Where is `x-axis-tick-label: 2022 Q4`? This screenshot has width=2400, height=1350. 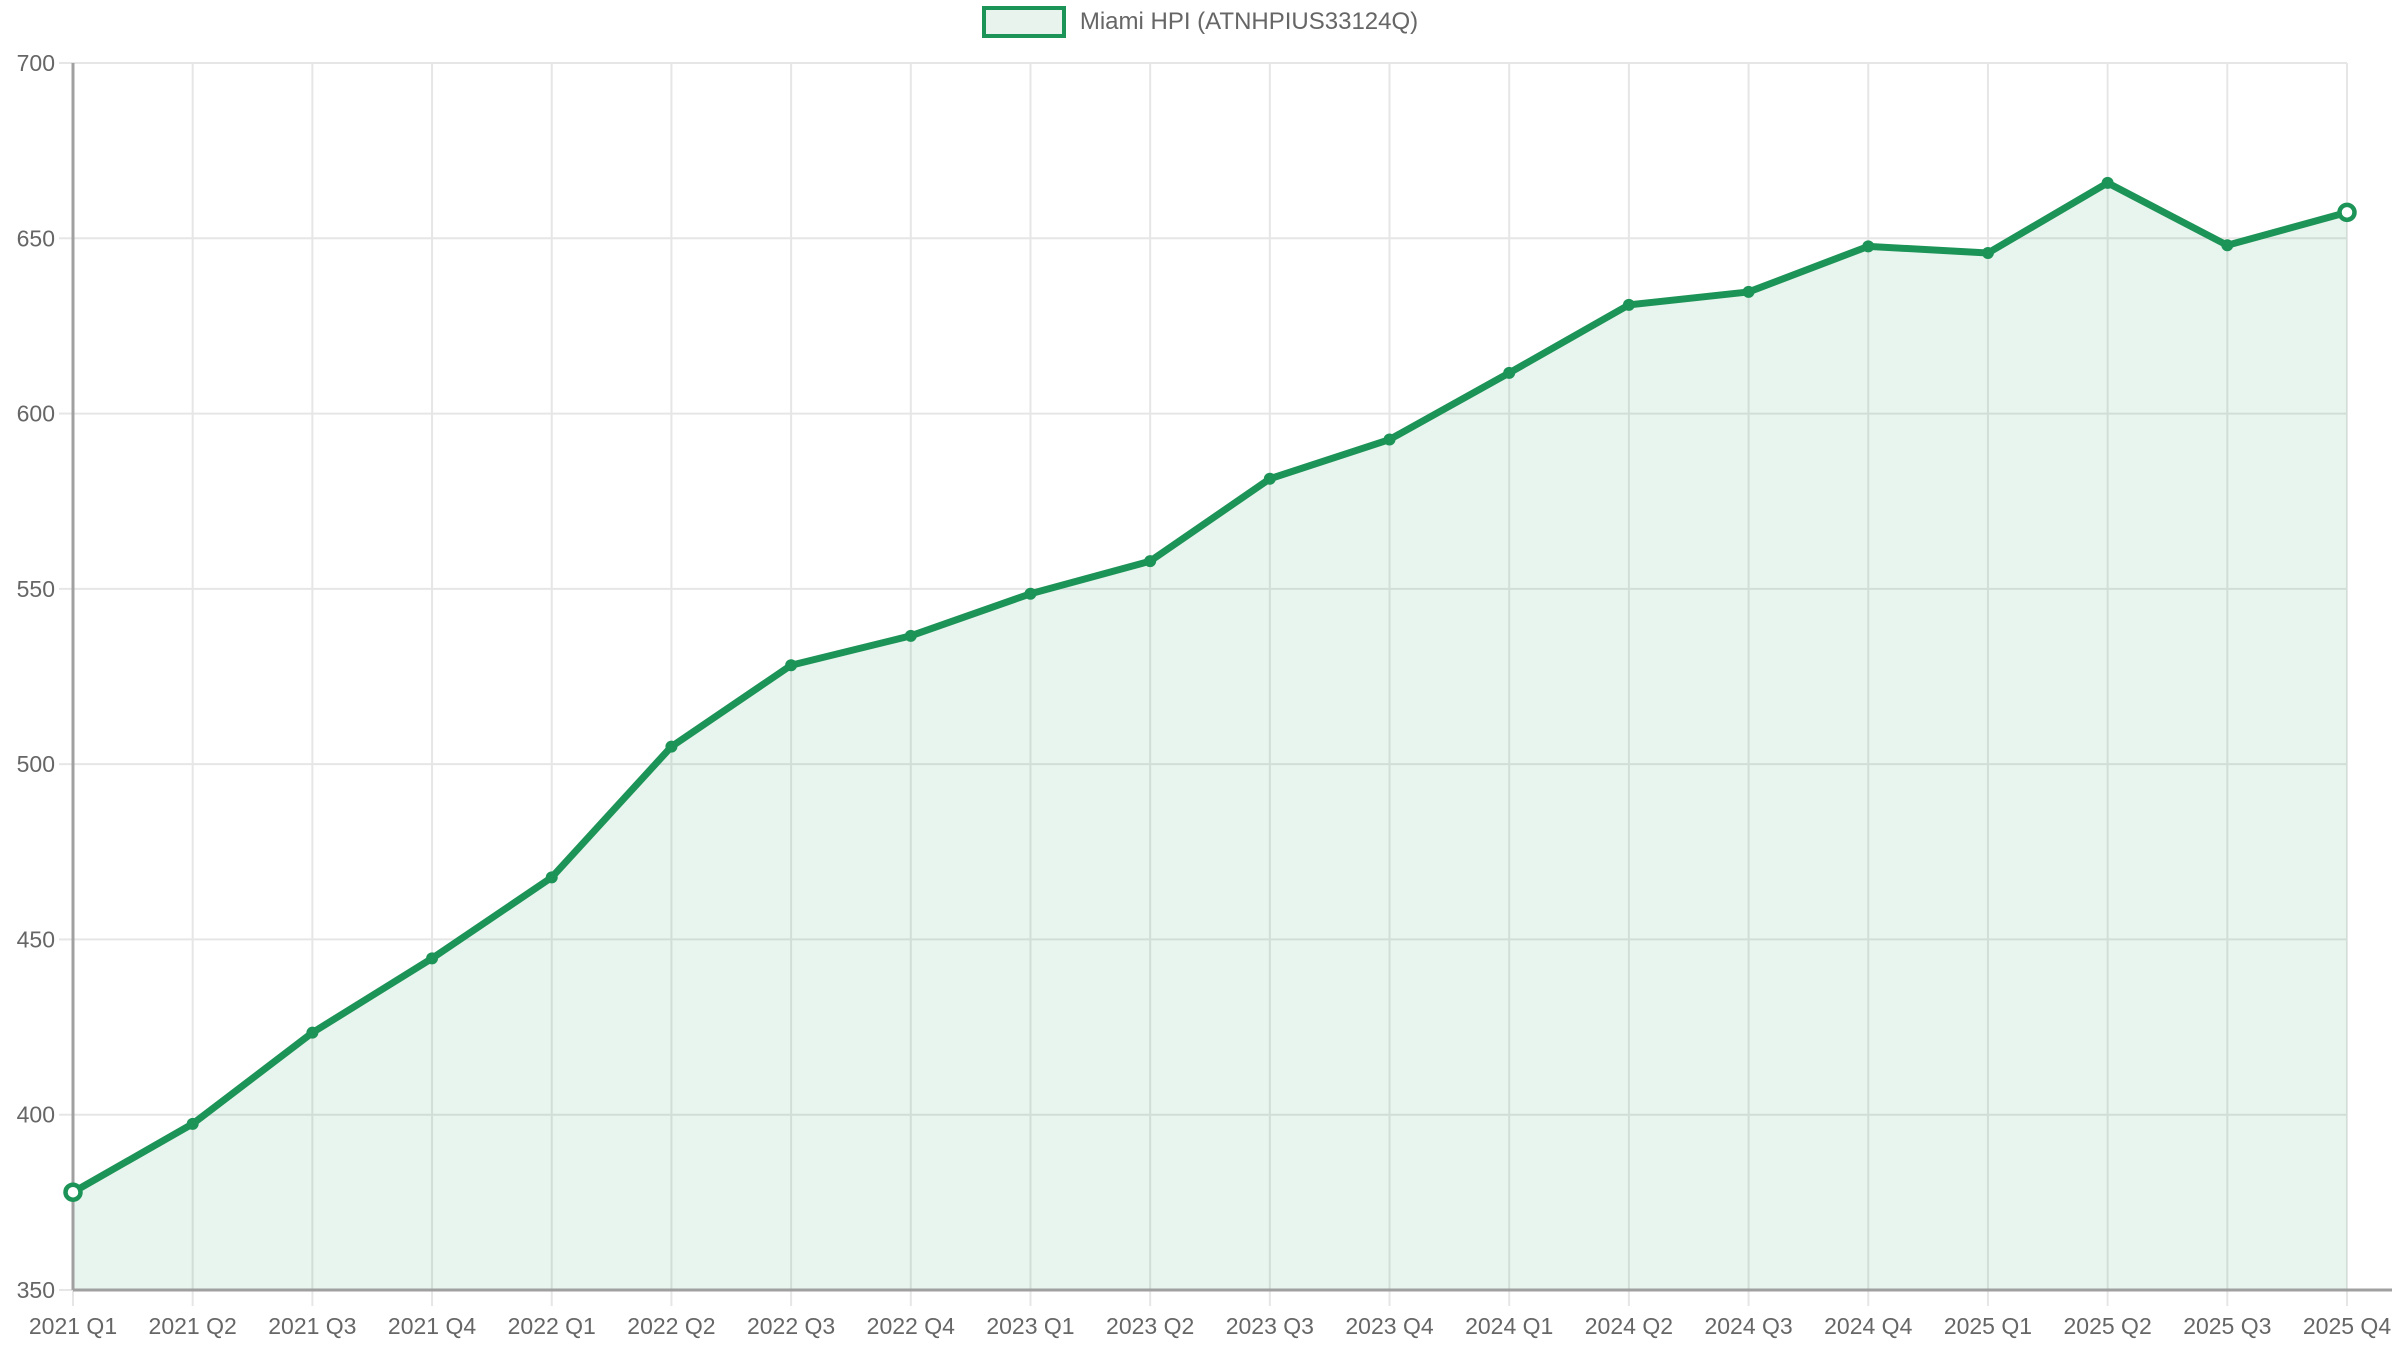 x-axis-tick-label: 2022 Q4 is located at coordinates (911, 1326).